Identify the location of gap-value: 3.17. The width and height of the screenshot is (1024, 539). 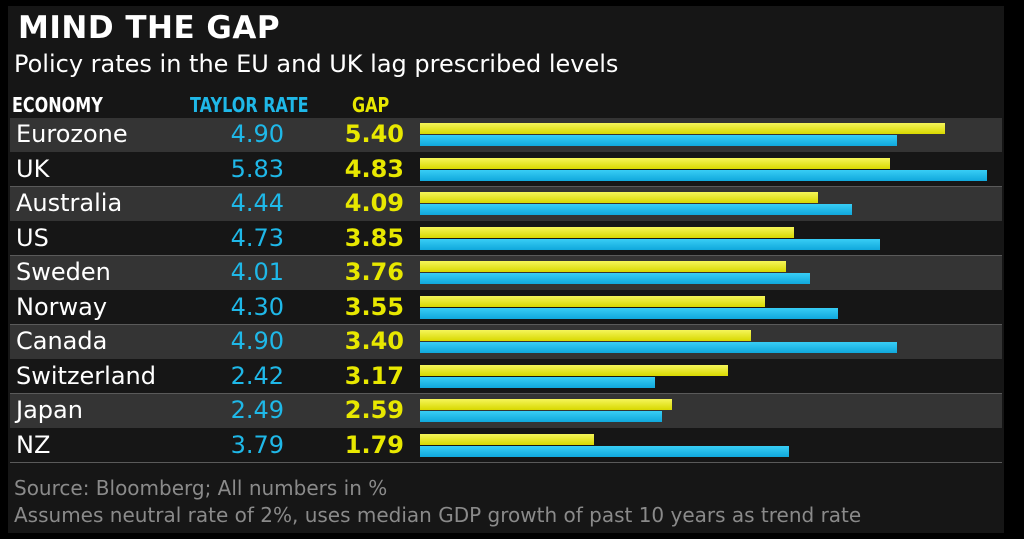
(374, 375).